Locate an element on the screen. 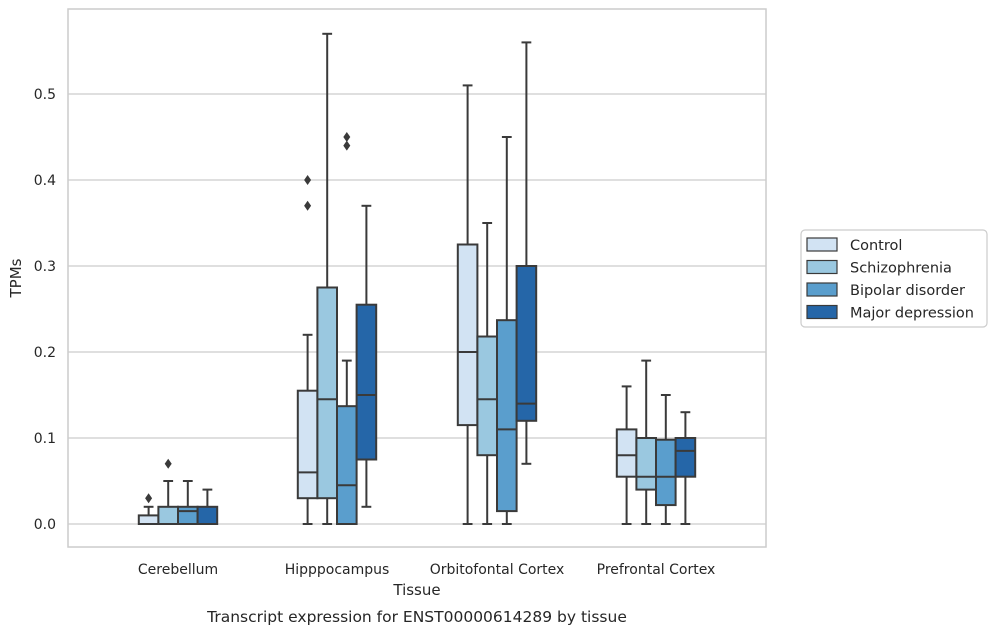 This screenshot has height=638, width=997. legend-label: Bipolar disorder is located at coordinates (907, 291).